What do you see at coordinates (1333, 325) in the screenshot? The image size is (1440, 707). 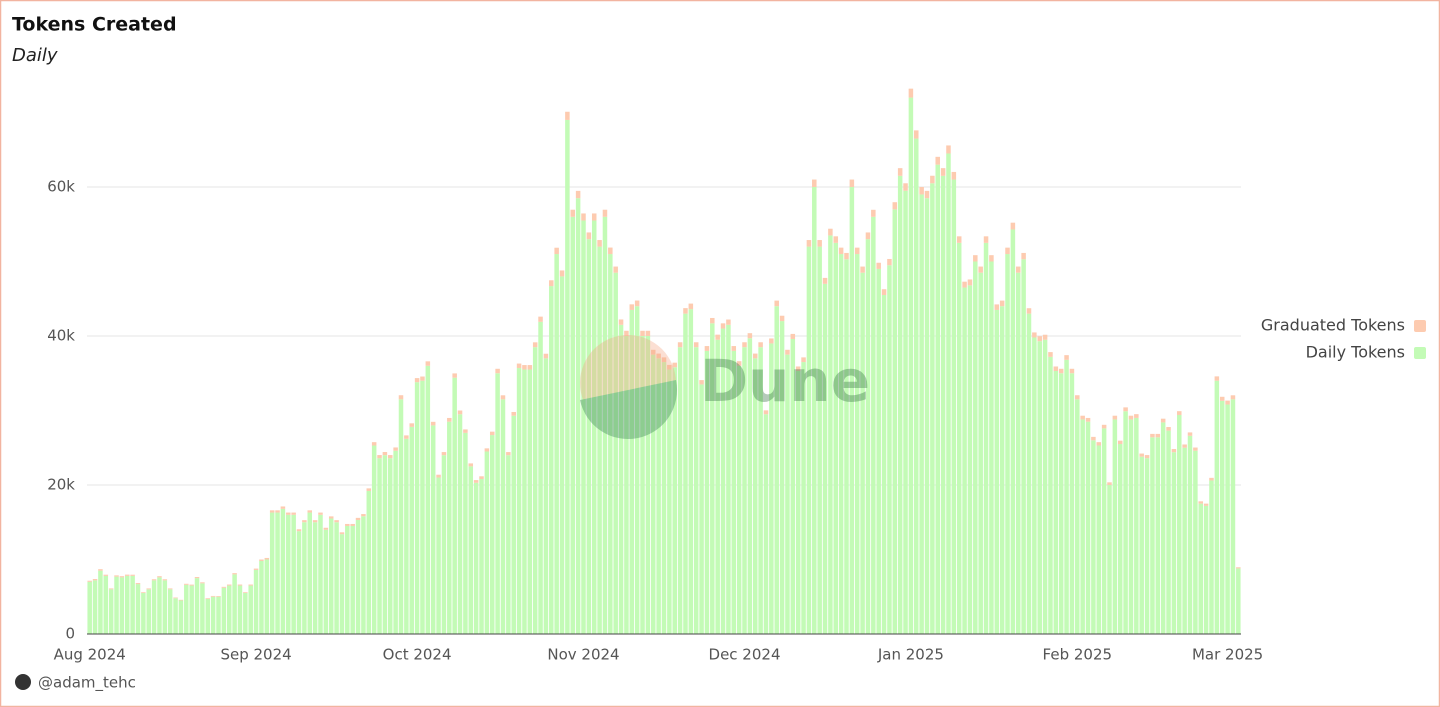 I see `legend-label: Graduated Tokens` at bounding box center [1333, 325].